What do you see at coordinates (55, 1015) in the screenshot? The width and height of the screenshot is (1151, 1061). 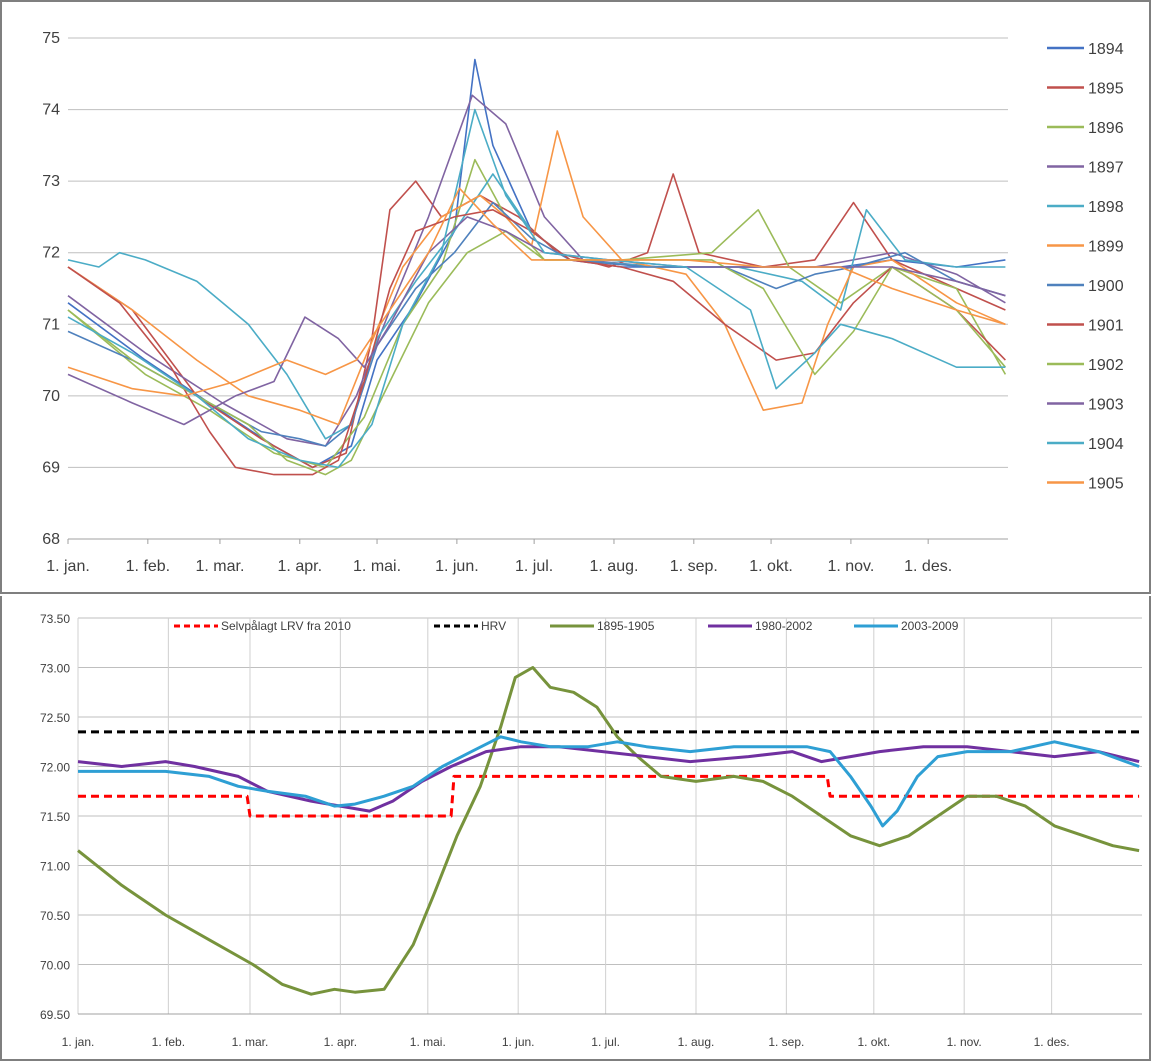 I see `y-tick-label: 69.50` at bounding box center [55, 1015].